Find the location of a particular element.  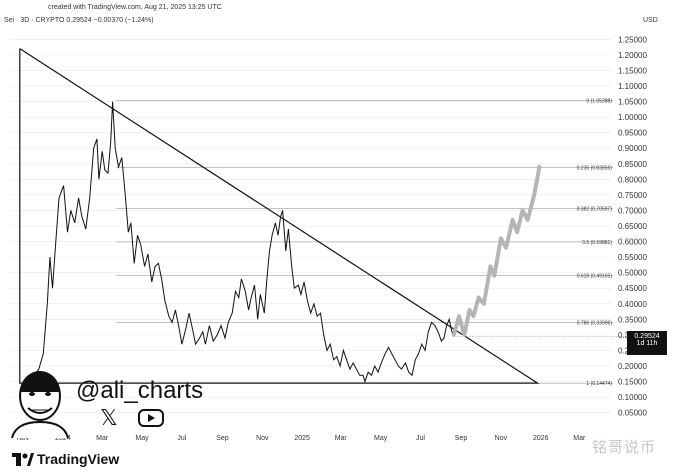

tradingview-brand: TradingView is located at coordinates (78, 459).